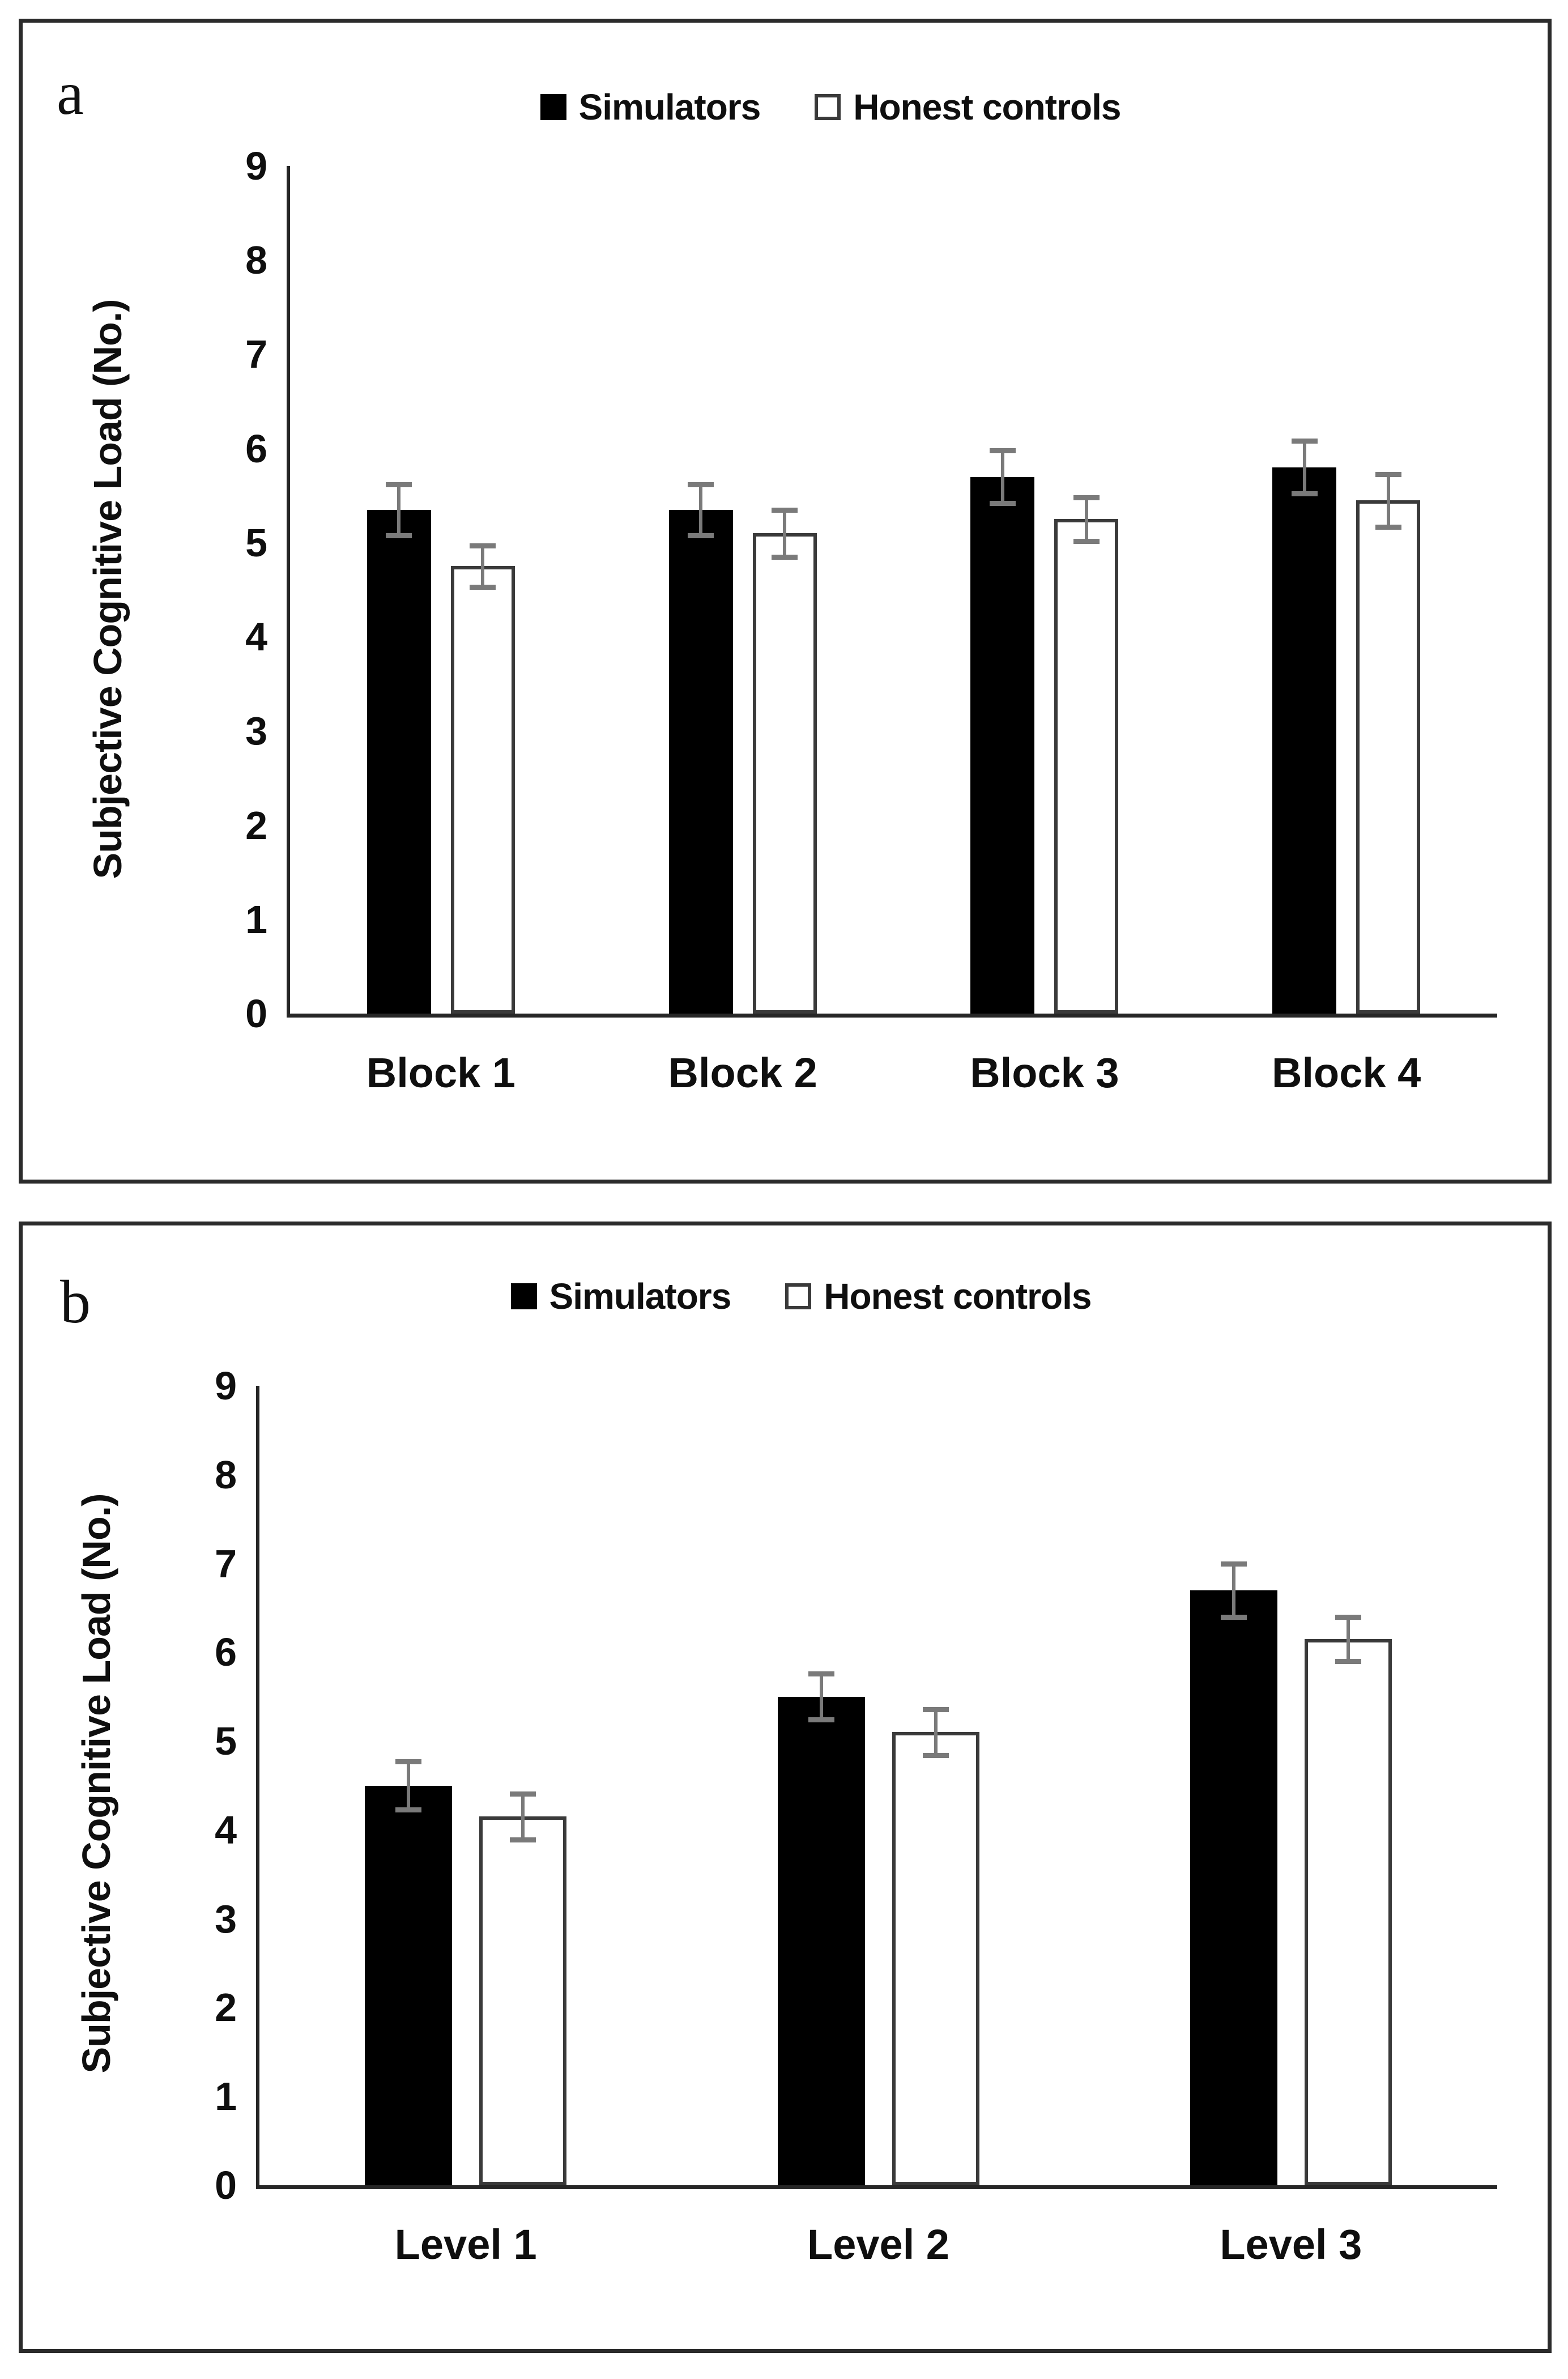 This screenshot has height=2379, width=1568. Describe the element at coordinates (75, 1302) in the screenshot. I see `panel-b-letter: b` at that location.